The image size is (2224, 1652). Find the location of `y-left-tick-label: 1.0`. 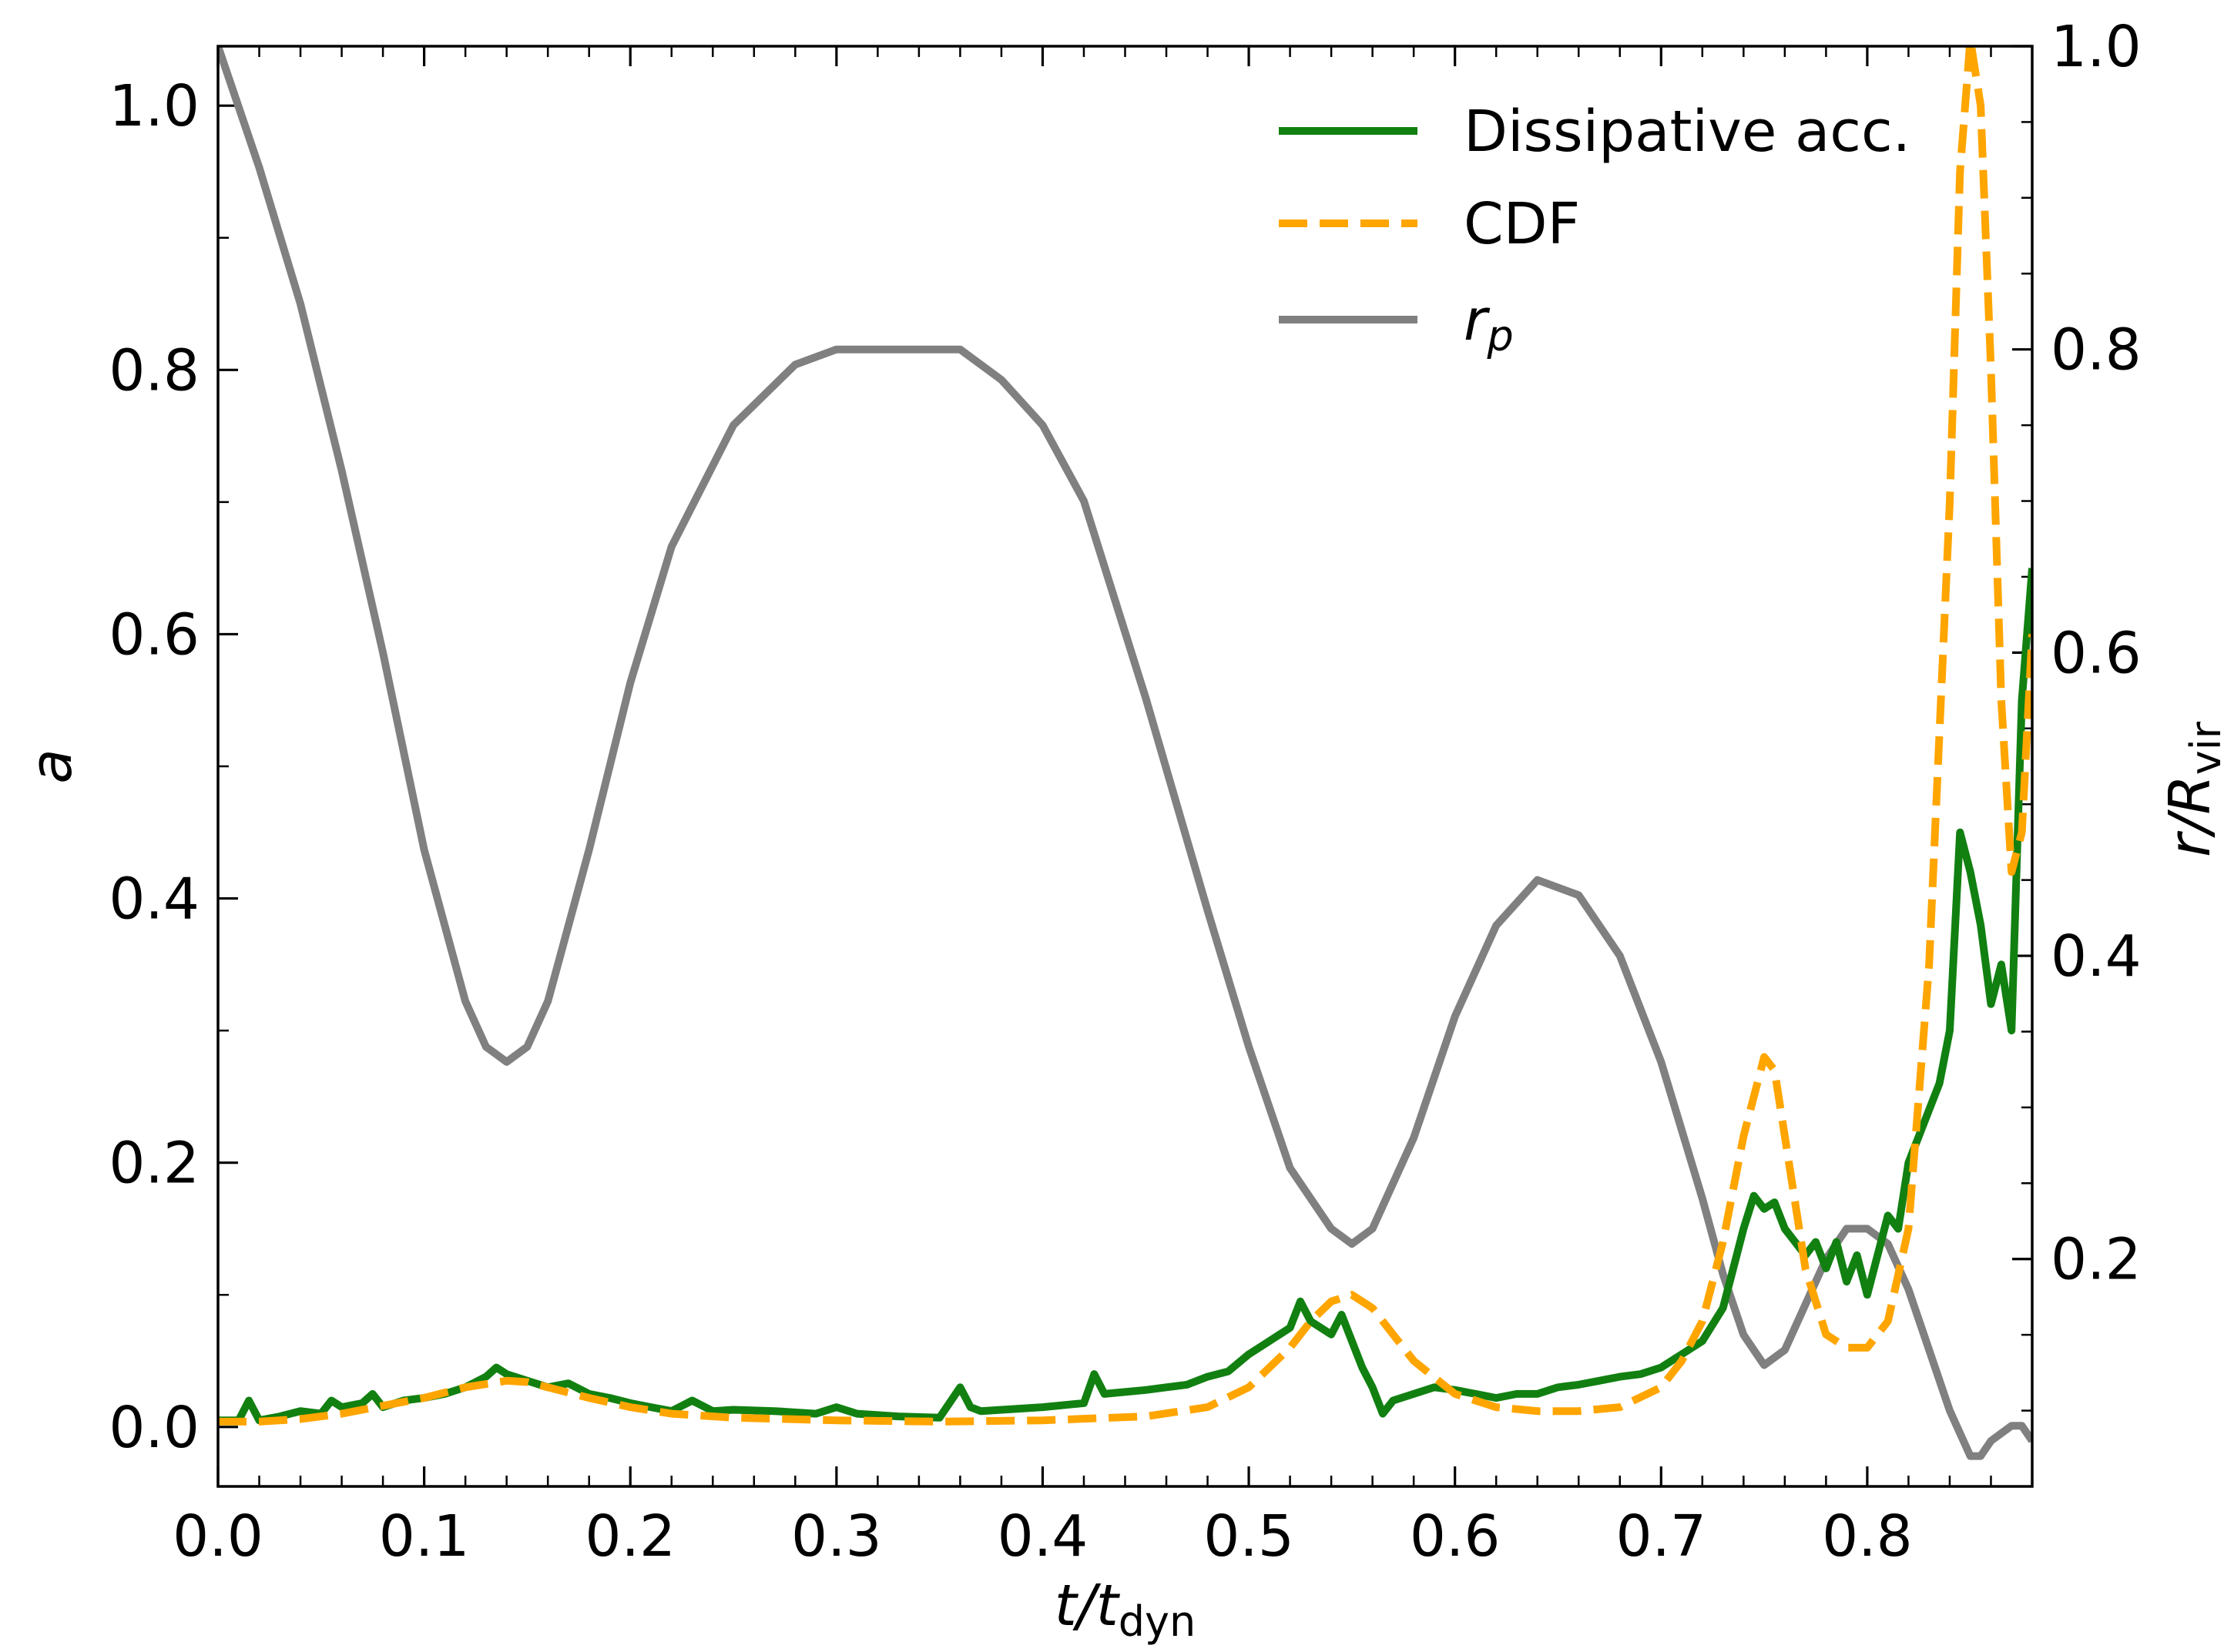

y-left-tick-label: 1.0 is located at coordinates (154, 106).